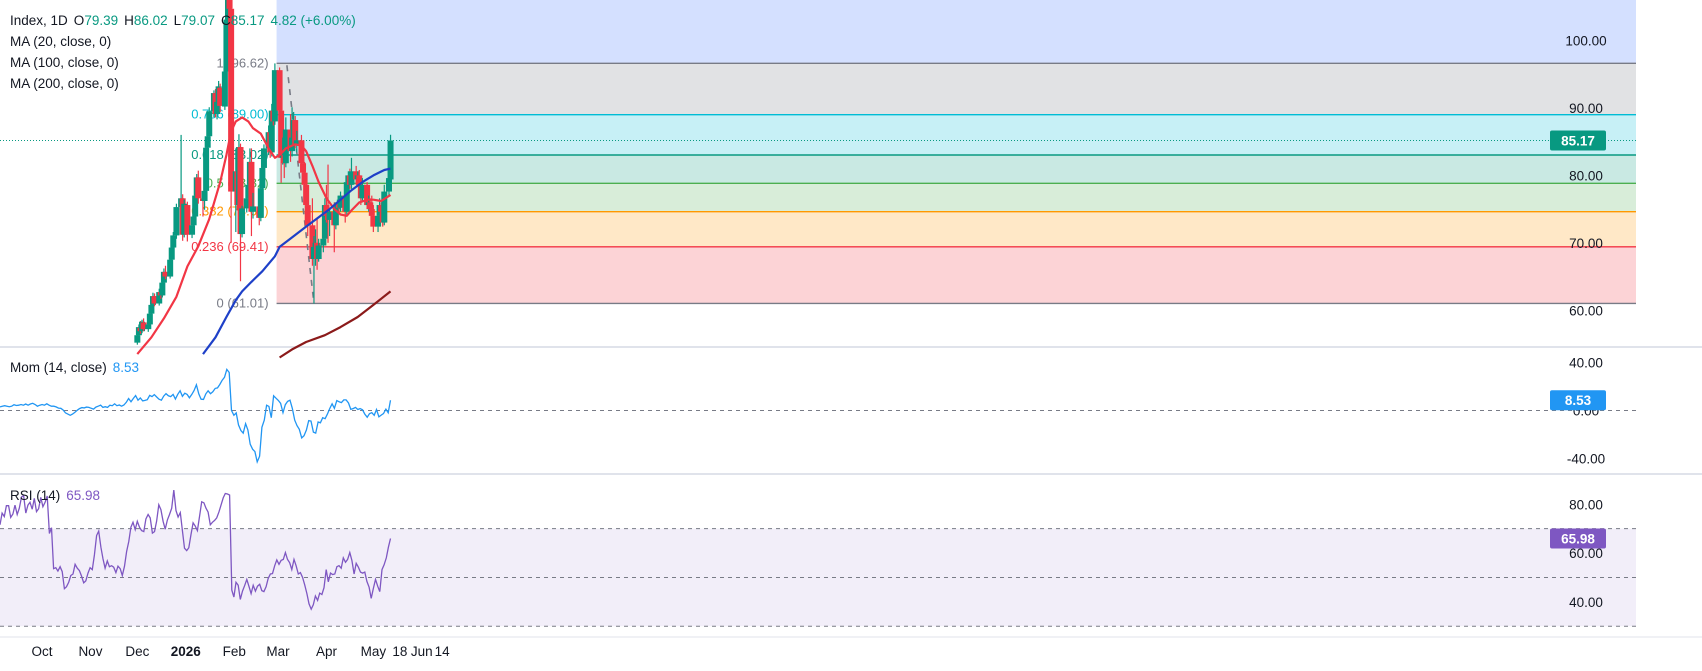 The height and width of the screenshot is (671, 1702). What do you see at coordinates (313, 20) in the screenshot?
I see `change-value: 4.82 (+6.00%)` at bounding box center [313, 20].